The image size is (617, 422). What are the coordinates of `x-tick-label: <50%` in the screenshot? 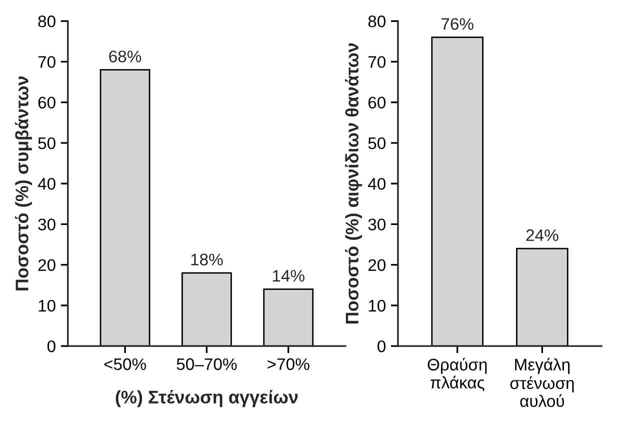 It's located at (125, 364).